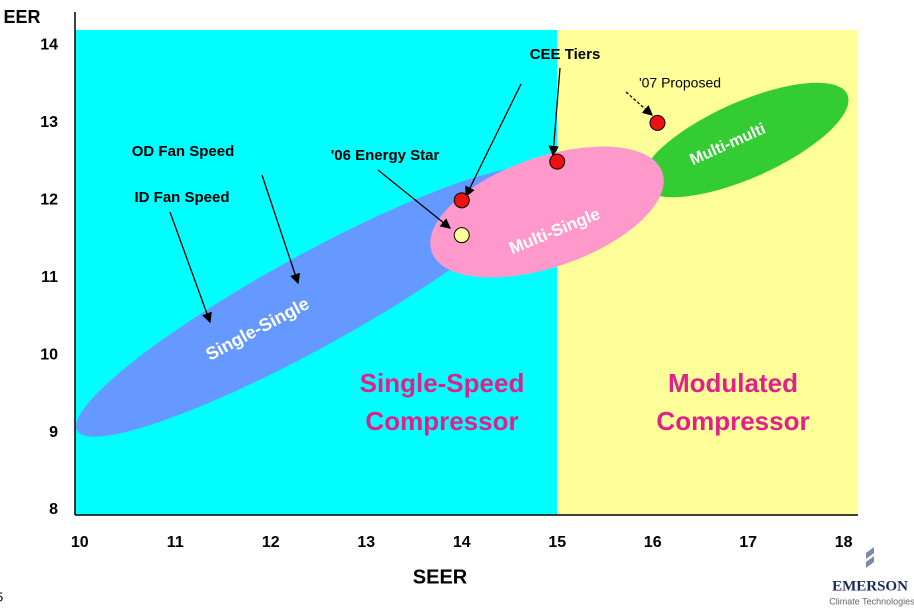 The image size is (914, 613). I want to click on y-axis-label: EER, so click(21, 17).